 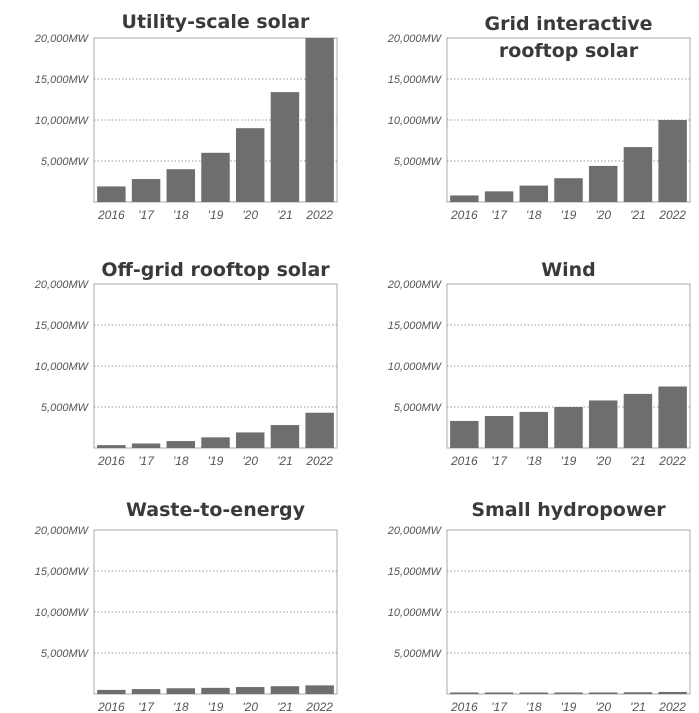 What do you see at coordinates (568, 270) in the screenshot?
I see `chart-title: Wind` at bounding box center [568, 270].